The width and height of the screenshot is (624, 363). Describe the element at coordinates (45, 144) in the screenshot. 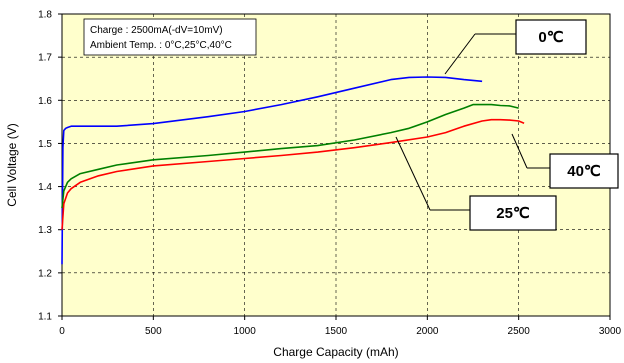

I see `y-tick-label: 1.5` at that location.